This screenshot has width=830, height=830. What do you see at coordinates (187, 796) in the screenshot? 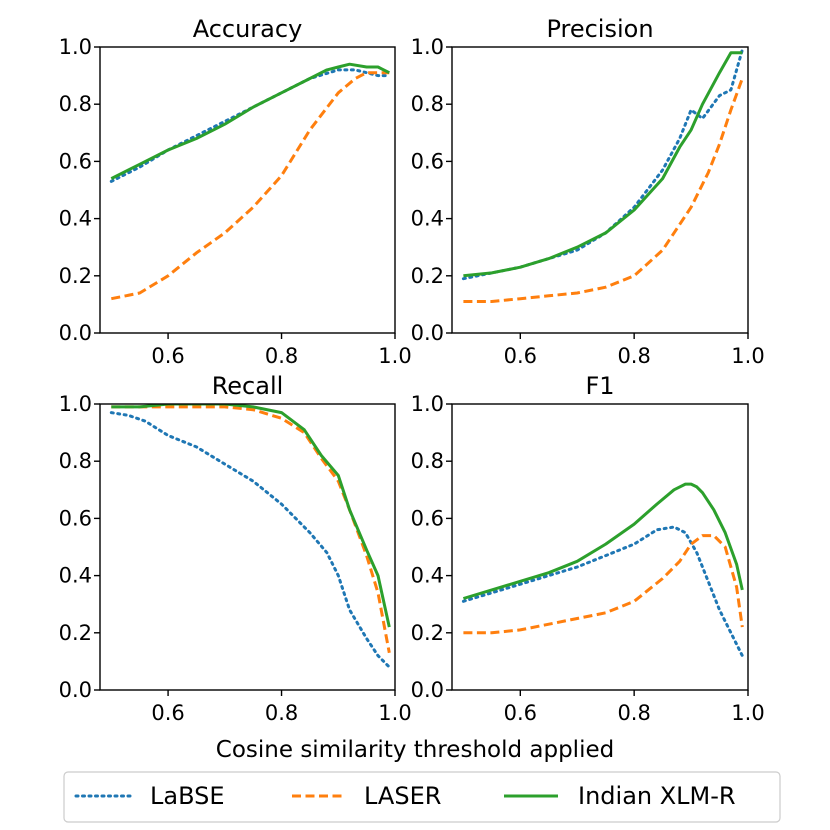
I see `legend-label-labse: LaBSE` at bounding box center [187, 796].